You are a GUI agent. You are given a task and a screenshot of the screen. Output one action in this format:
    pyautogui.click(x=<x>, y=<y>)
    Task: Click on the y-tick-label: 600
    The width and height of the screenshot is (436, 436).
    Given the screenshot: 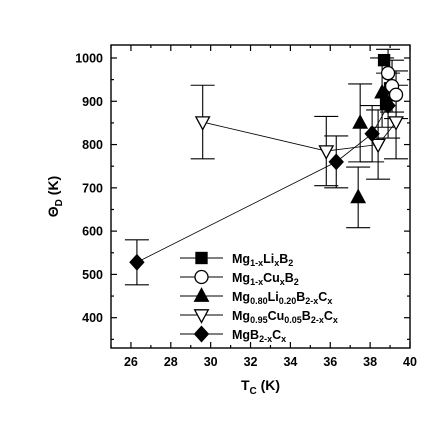 What is the action you would take?
    pyautogui.click(x=92, y=232)
    